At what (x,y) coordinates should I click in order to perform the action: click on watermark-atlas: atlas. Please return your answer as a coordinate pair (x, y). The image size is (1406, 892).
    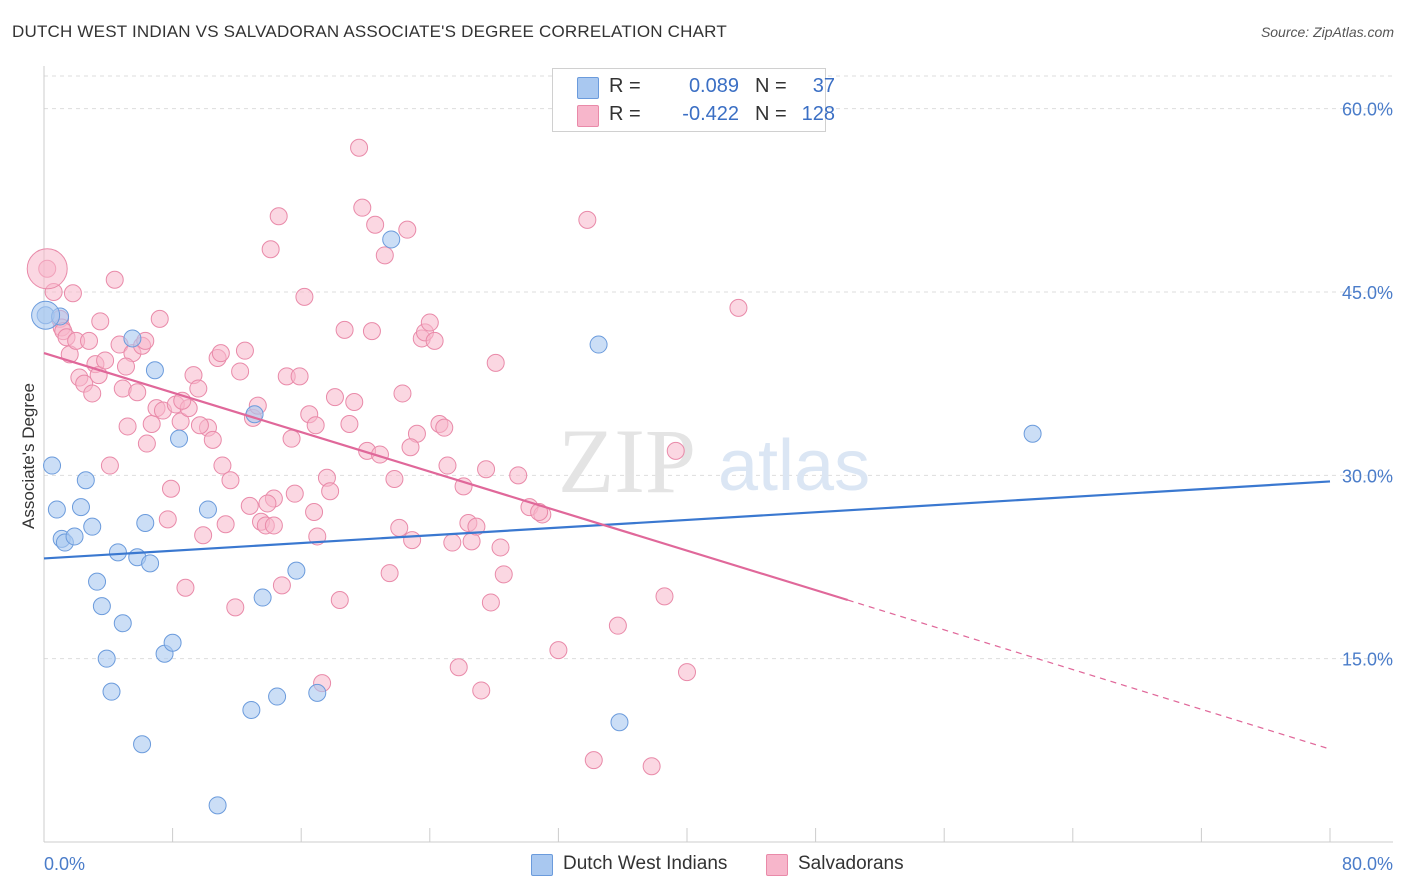
    Looking at the image, I should click on (794, 466).